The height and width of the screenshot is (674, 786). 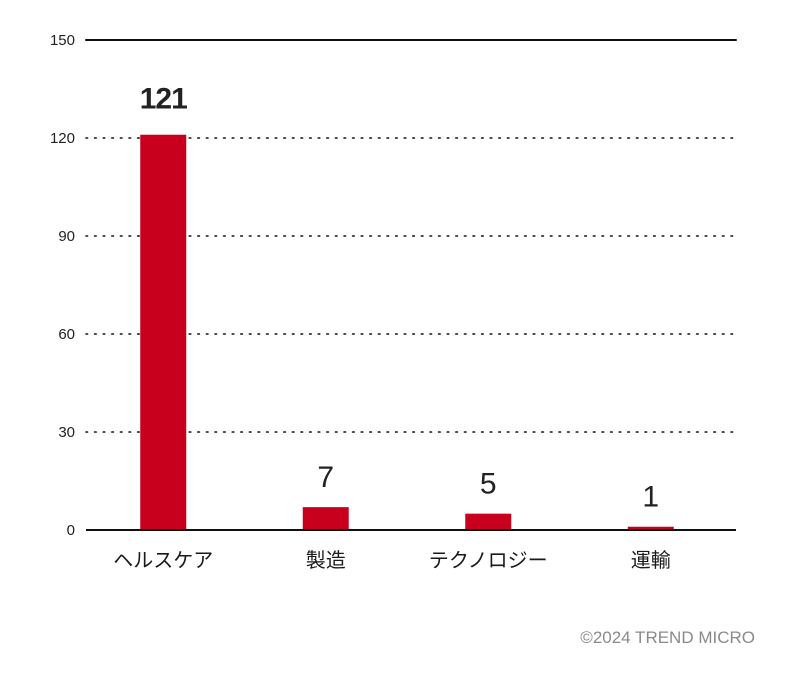 I want to click on y-tick-label: 30, so click(x=66, y=432).